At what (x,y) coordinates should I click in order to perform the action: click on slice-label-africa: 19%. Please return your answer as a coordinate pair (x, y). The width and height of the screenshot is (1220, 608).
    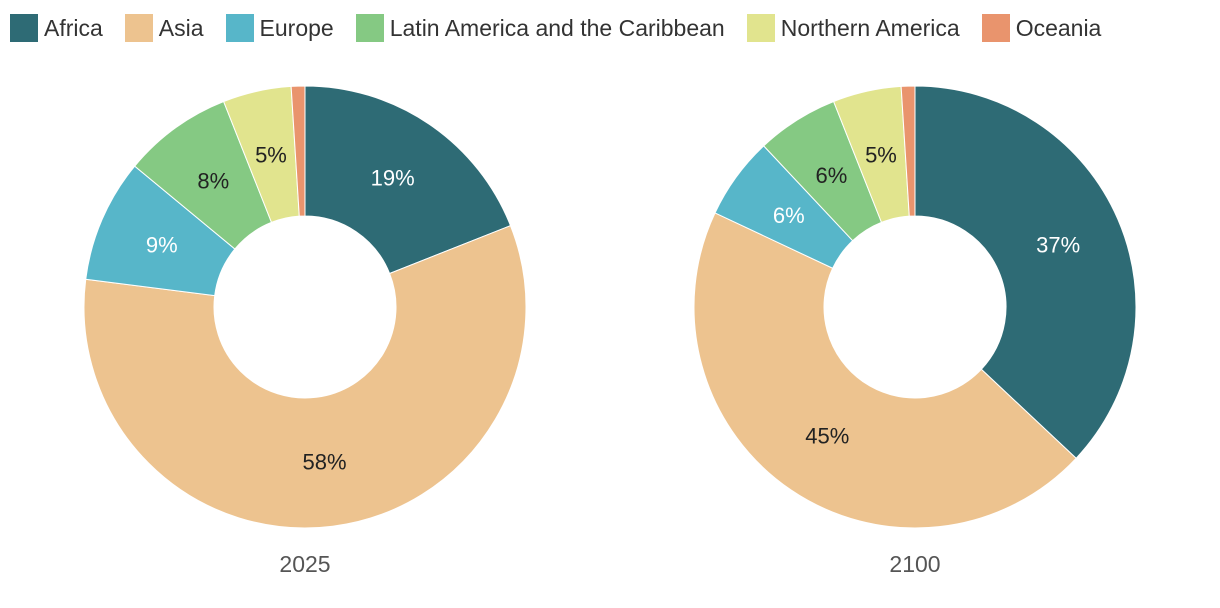
    Looking at the image, I should click on (393, 177).